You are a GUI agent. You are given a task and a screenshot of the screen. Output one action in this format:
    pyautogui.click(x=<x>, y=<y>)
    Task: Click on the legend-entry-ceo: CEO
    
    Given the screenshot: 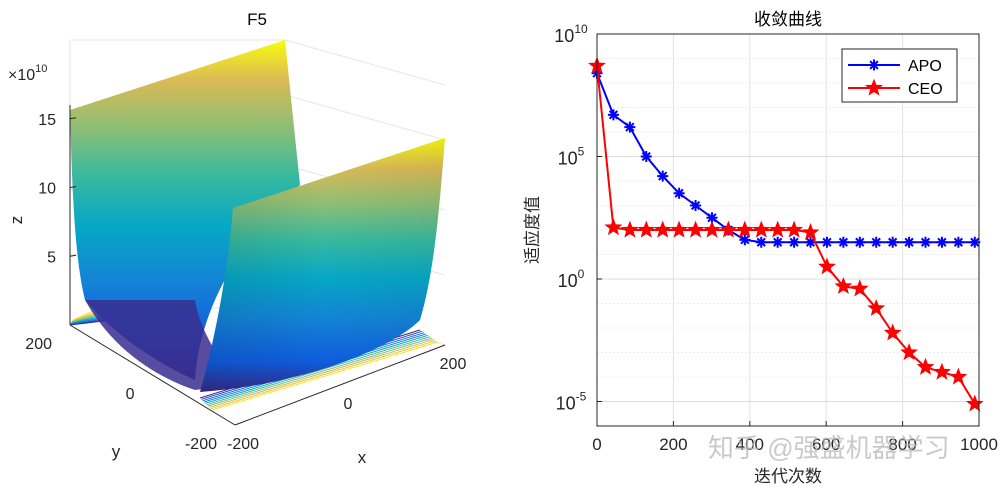 What is the action you would take?
    pyautogui.click(x=895, y=88)
    